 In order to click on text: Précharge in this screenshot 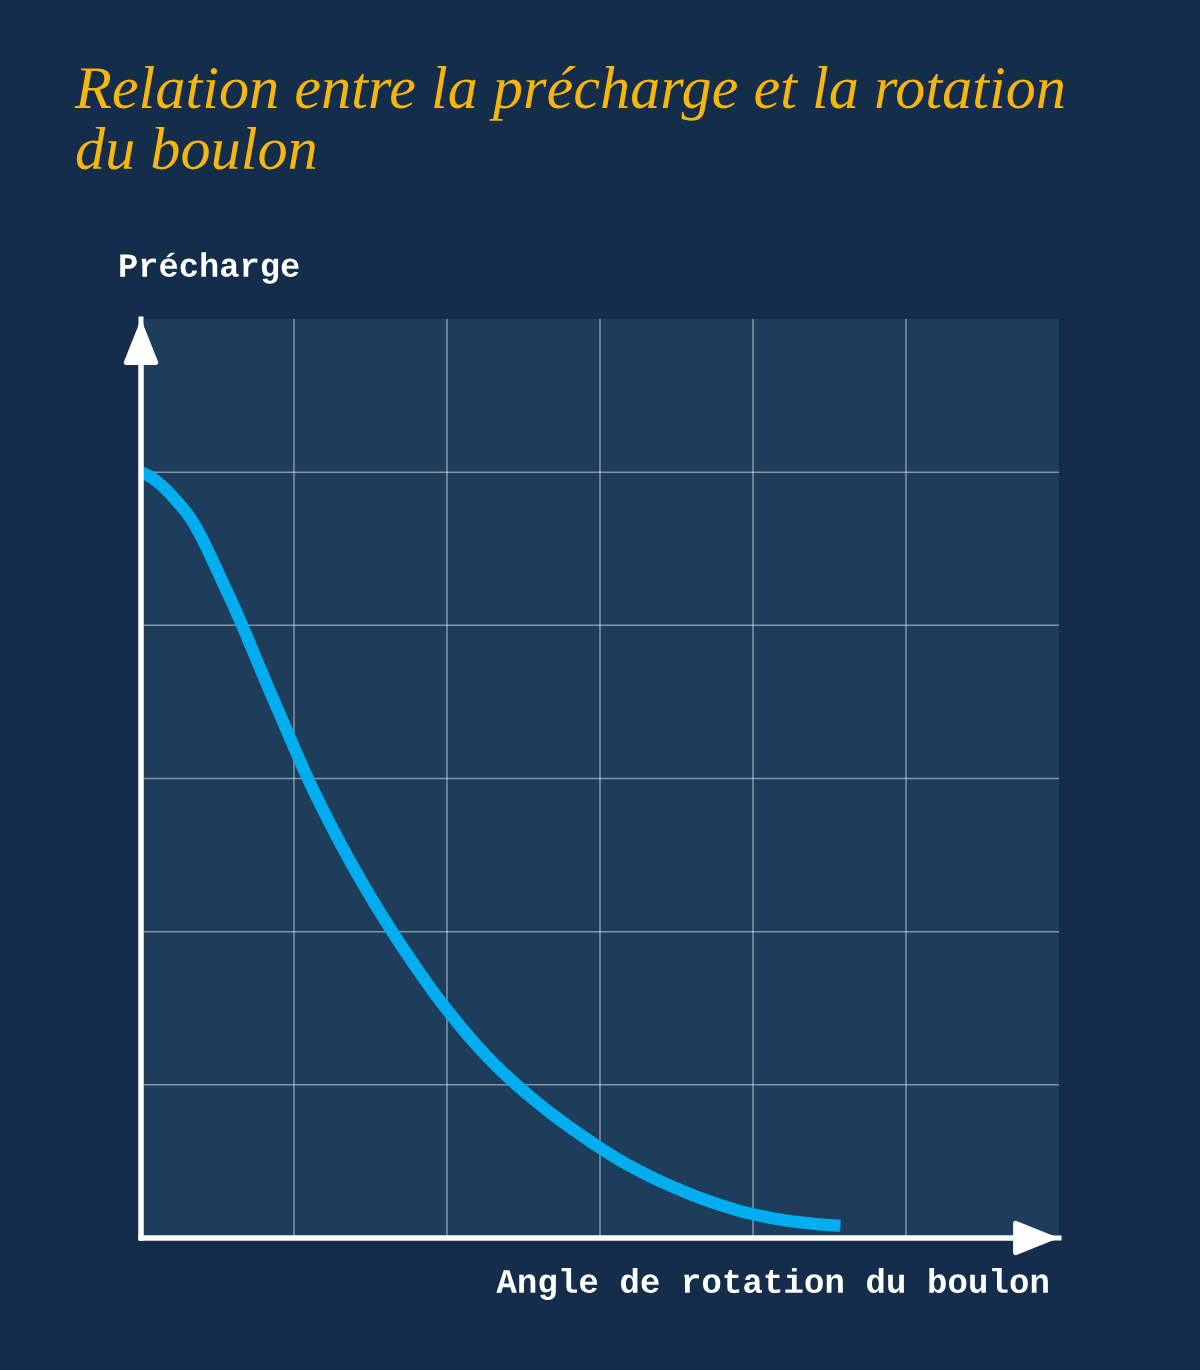, I will do `click(209, 268)`.